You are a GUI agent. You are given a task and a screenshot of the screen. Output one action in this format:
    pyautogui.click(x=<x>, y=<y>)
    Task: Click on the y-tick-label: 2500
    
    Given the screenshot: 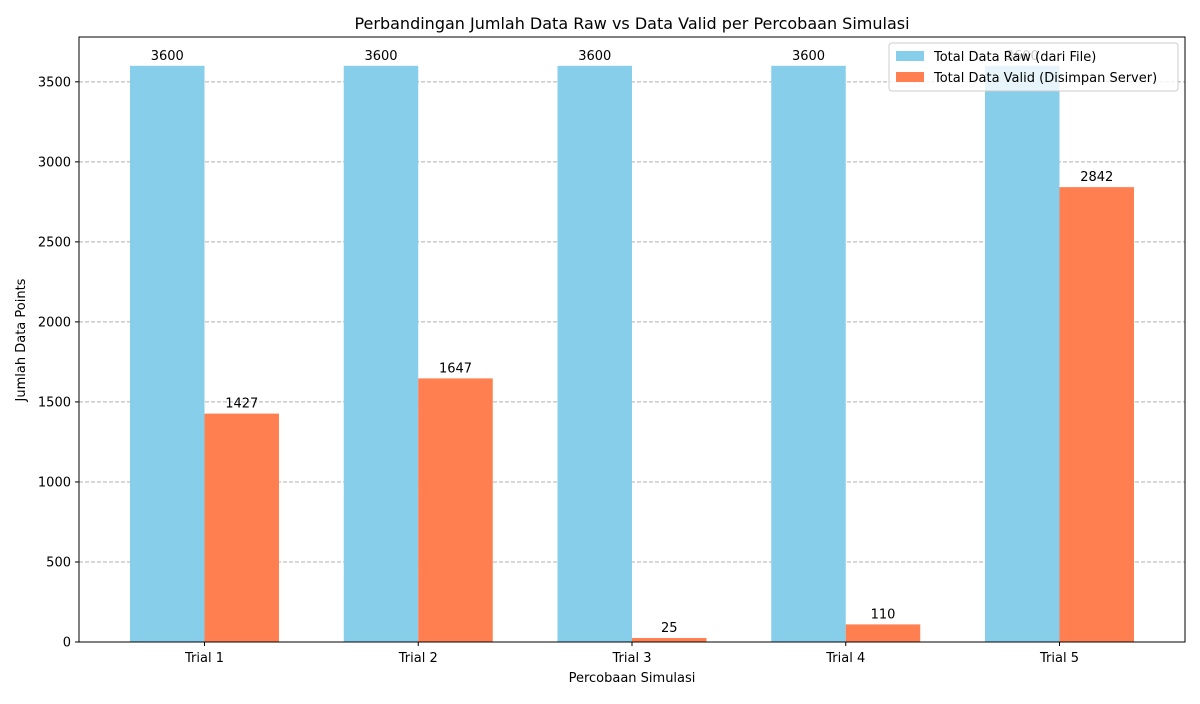 What is the action you would take?
    pyautogui.click(x=54, y=242)
    